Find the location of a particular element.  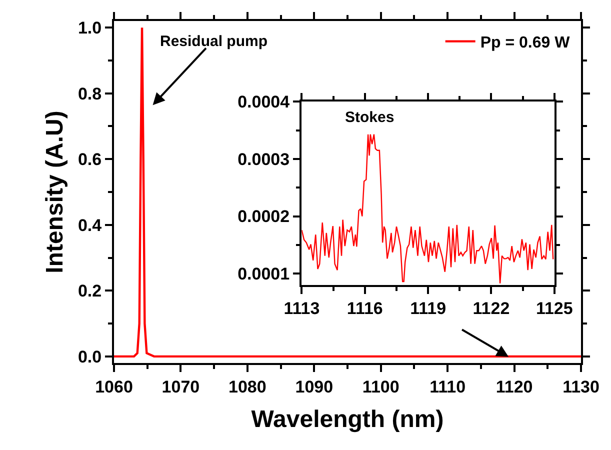

y-tick-label: 1.0 is located at coordinates (90, 28).